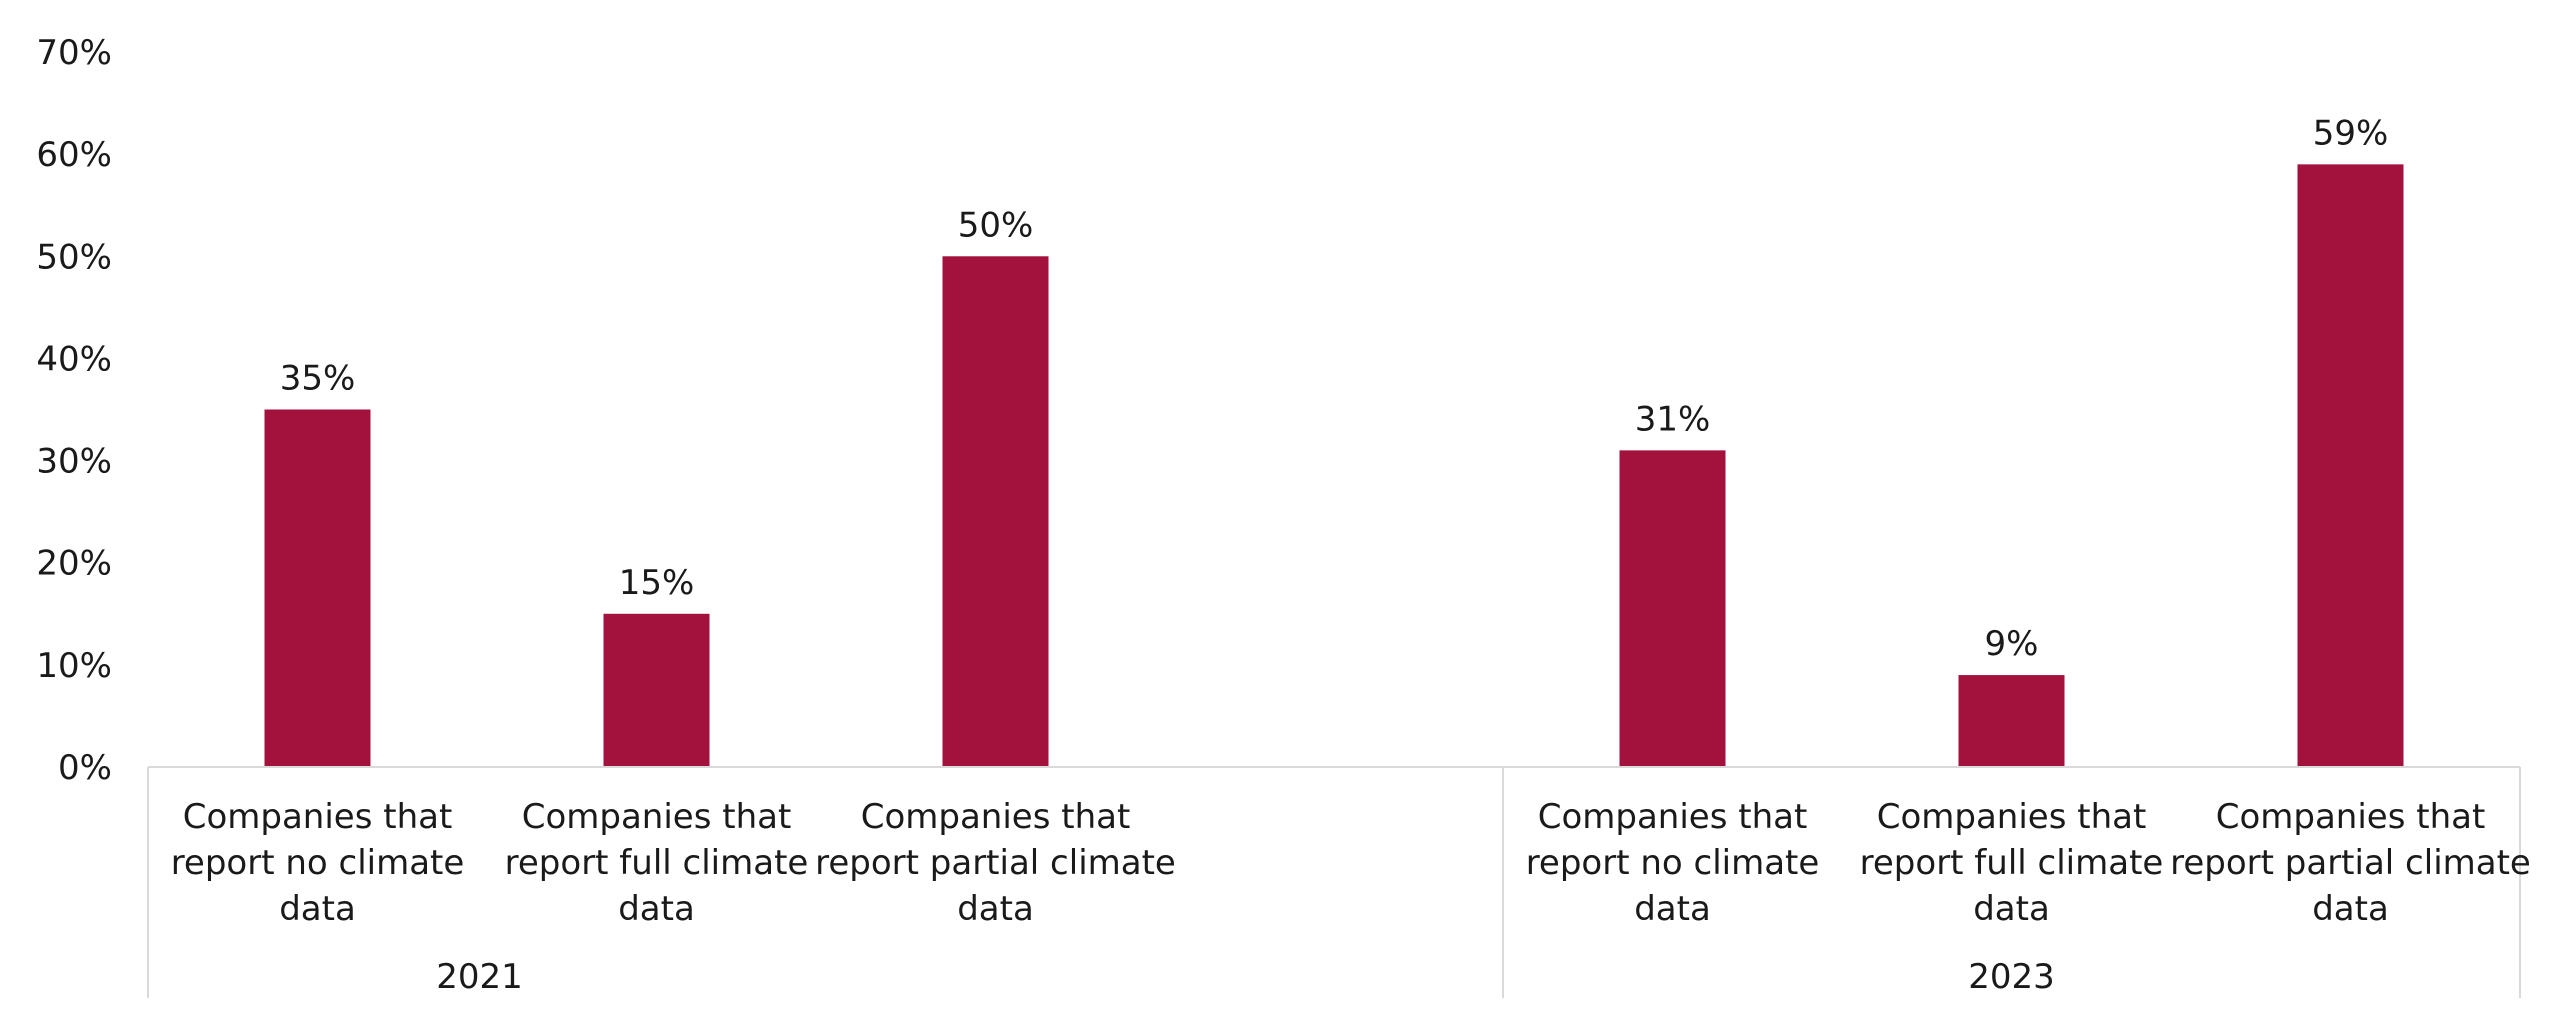 Image resolution: width=2560 pixels, height=1026 pixels. I want to click on y-tick-label: 50%, so click(74, 257).